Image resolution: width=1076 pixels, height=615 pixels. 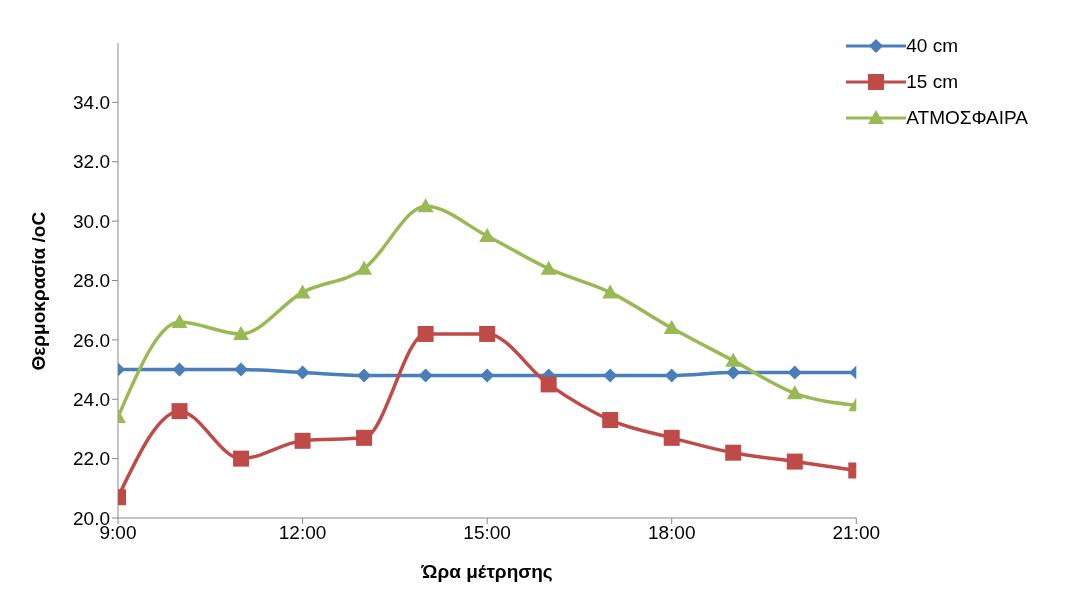 I want to click on y-tick-label: 24.0, so click(x=91, y=399).